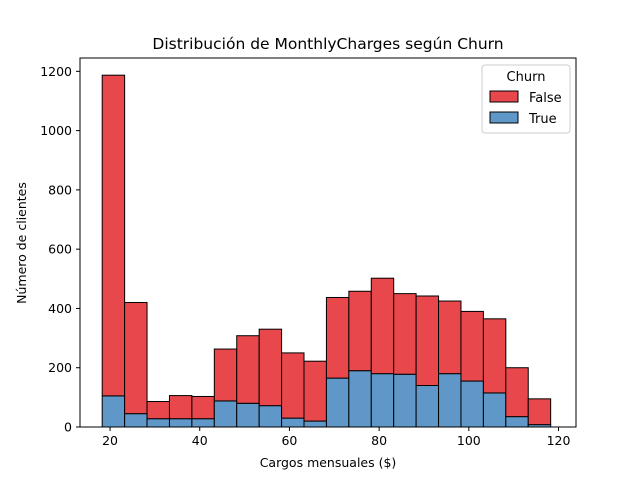 This screenshot has height=480, width=640. I want to click on legend-title: Churn, so click(526, 77).